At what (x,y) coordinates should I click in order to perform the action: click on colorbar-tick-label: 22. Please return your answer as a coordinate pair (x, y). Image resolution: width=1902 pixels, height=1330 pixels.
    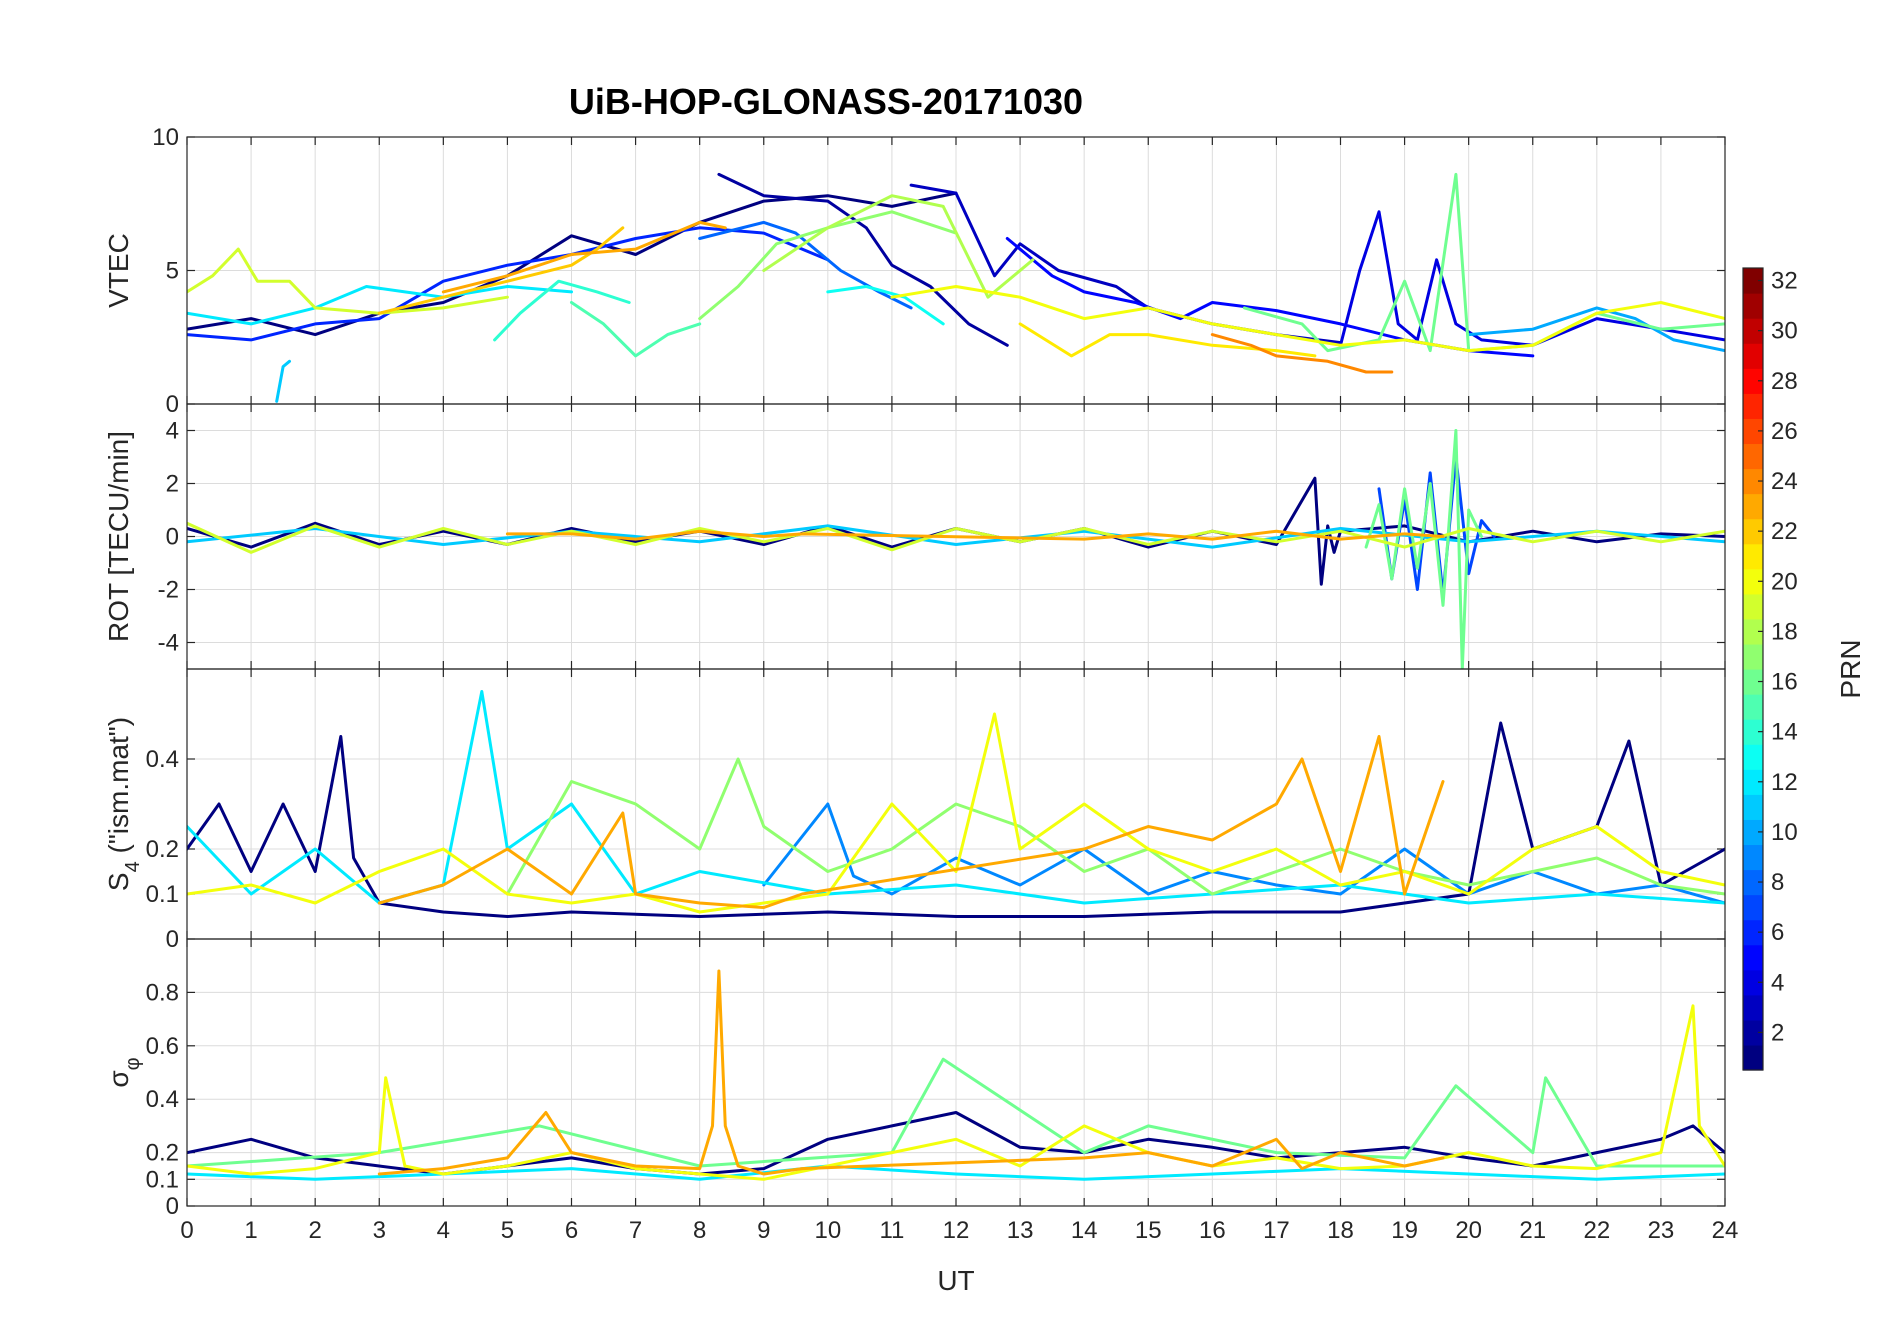
    Looking at the image, I should click on (1784, 531).